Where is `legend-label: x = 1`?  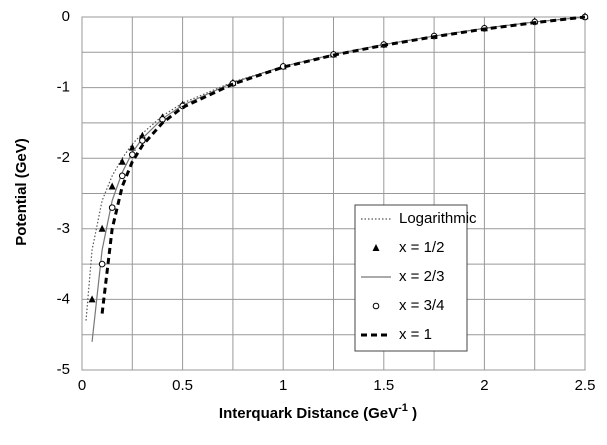 legend-label: x = 1 is located at coordinates (415, 334).